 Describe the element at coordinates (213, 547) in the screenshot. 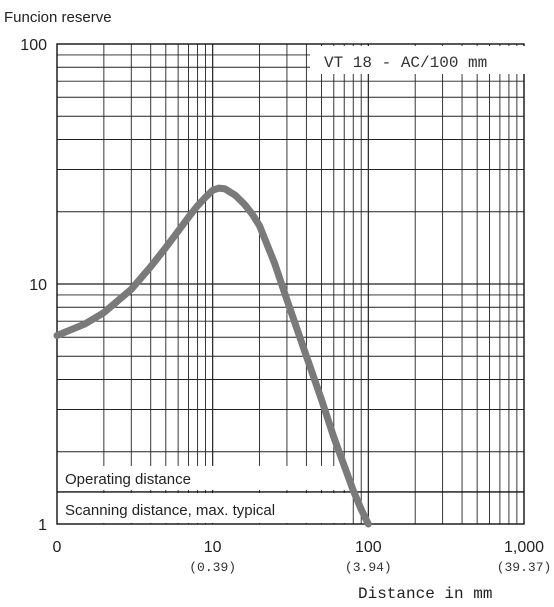

I see `x-tick-label: 10` at that location.